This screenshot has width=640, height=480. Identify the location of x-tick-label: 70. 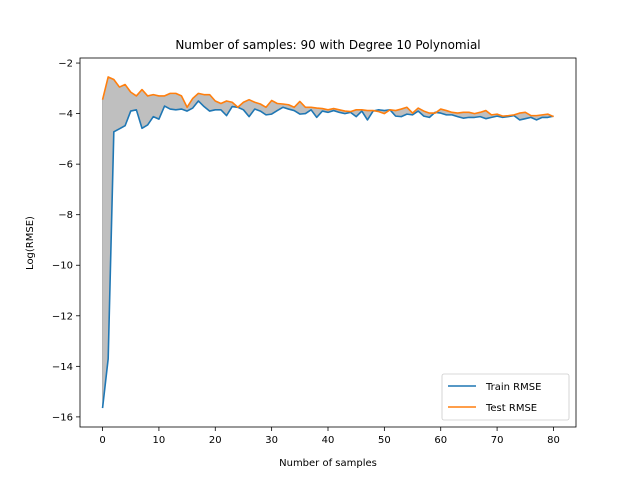
(497, 440).